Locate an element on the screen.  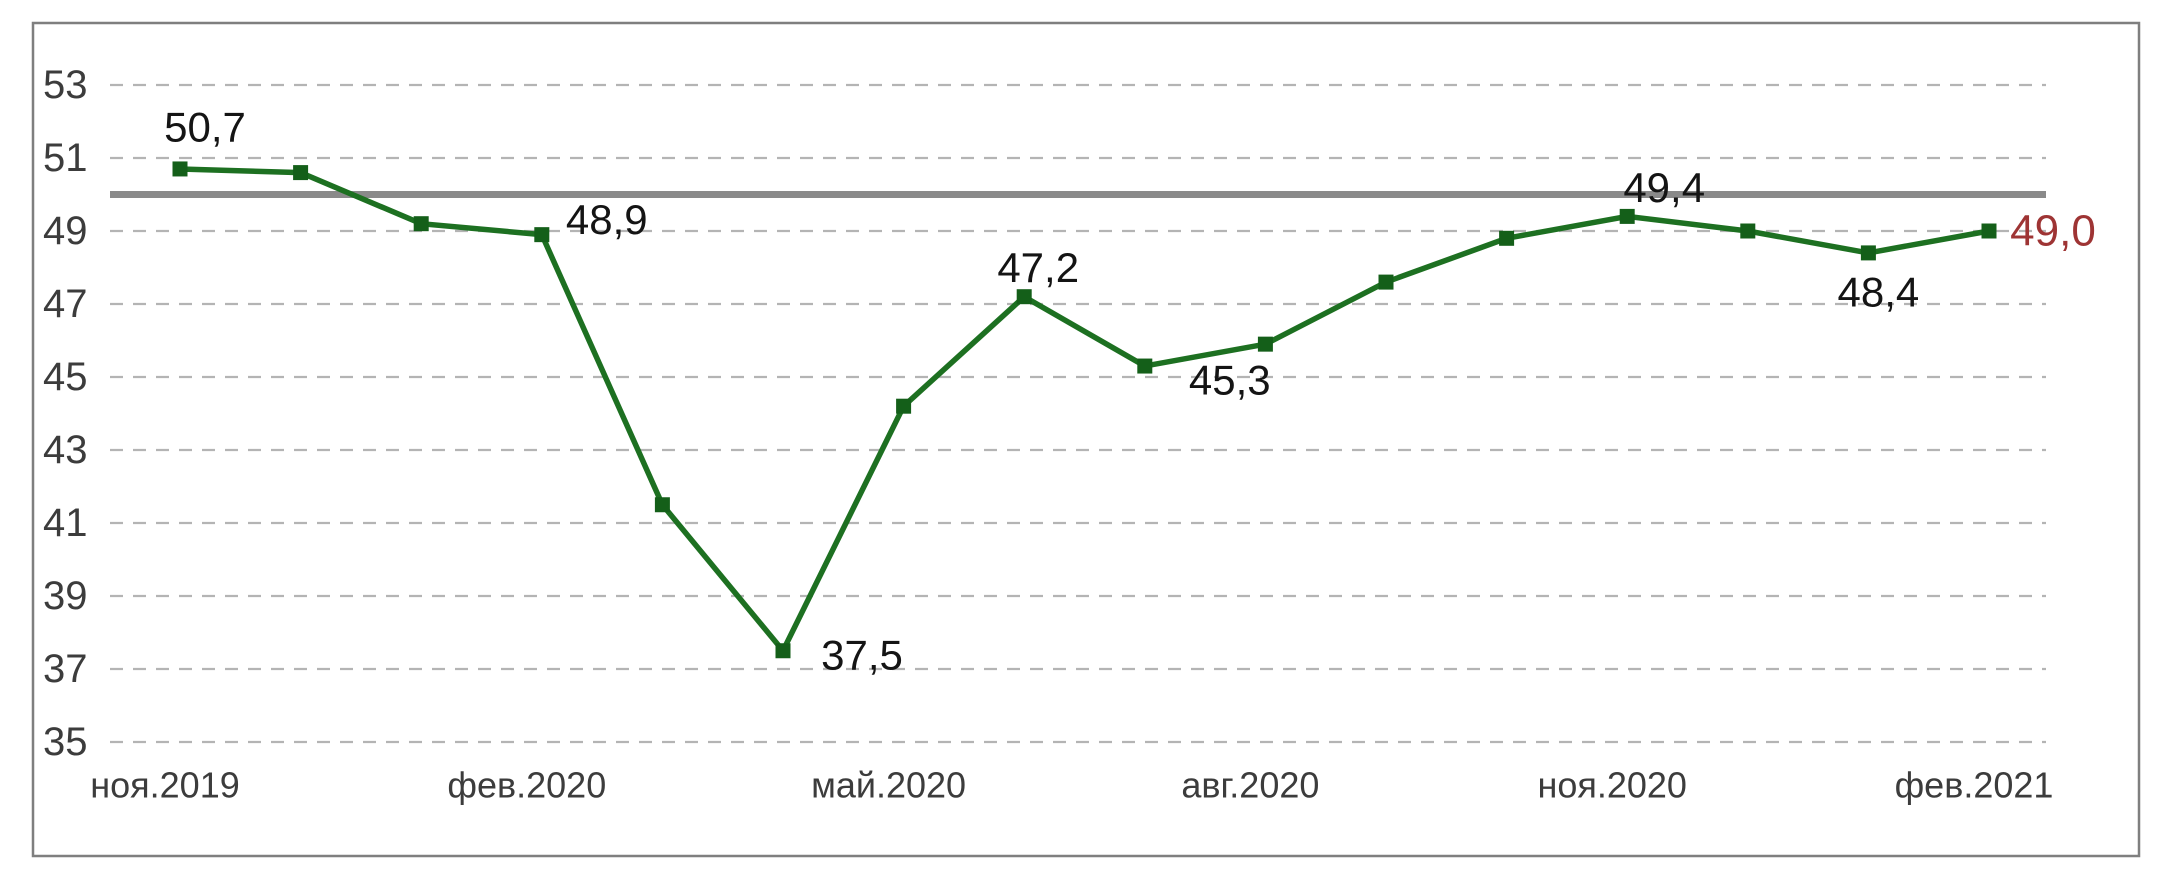
x-tick-label-9: авг.2020 is located at coordinates (1250, 785).